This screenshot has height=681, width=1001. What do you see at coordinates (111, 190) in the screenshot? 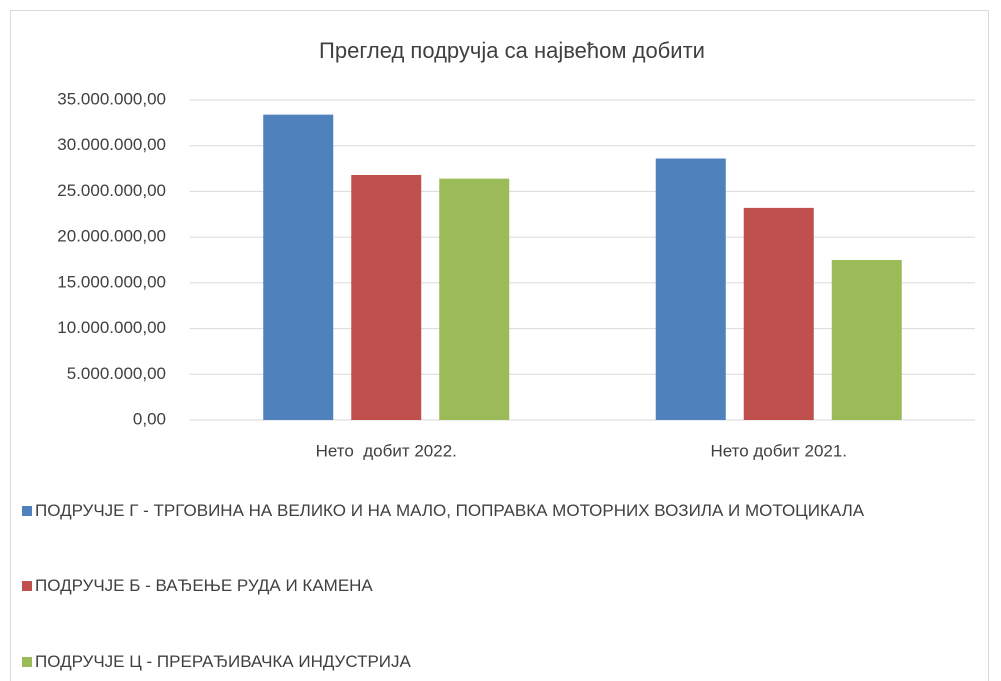
I see `y-tick-label: 25.000.000,00` at bounding box center [111, 190].